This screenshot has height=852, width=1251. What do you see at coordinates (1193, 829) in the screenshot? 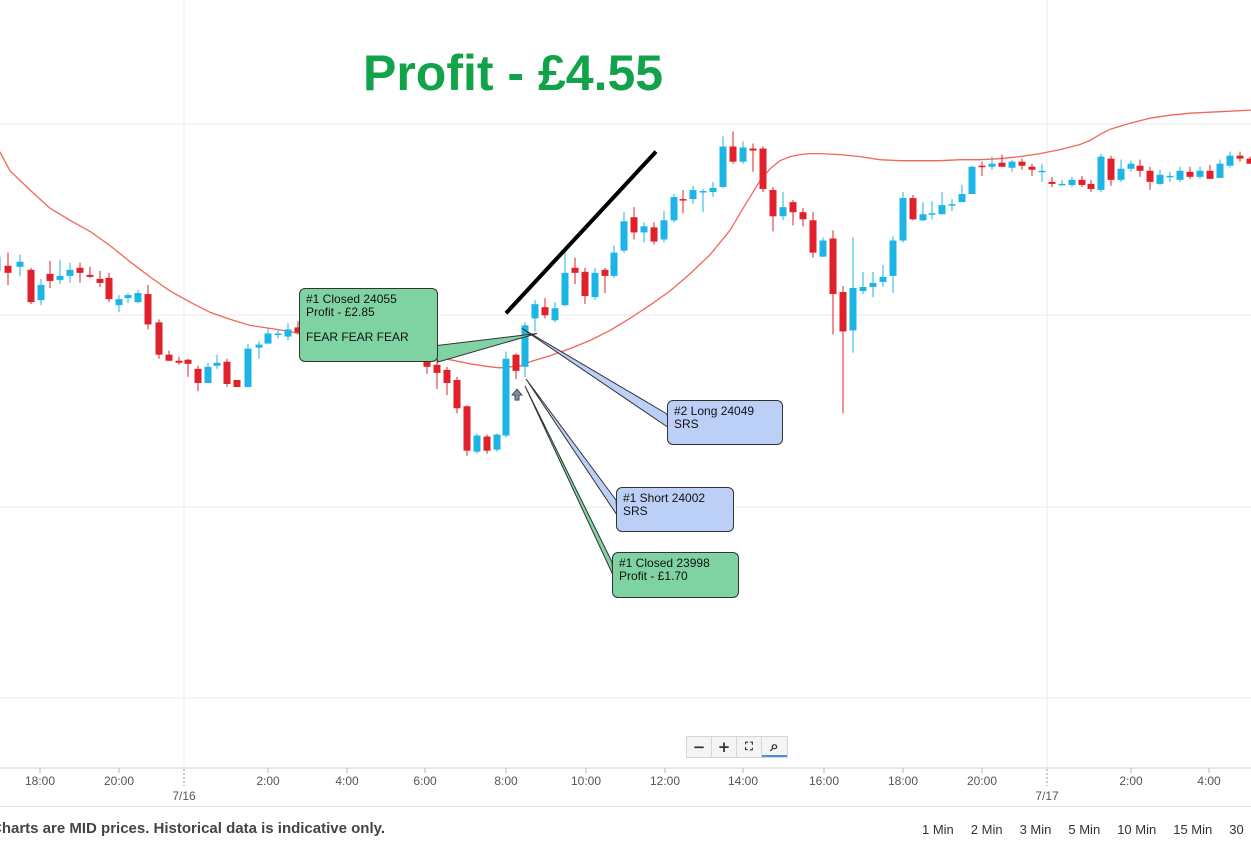
I see `interval-option: 15 Min` at bounding box center [1193, 829].